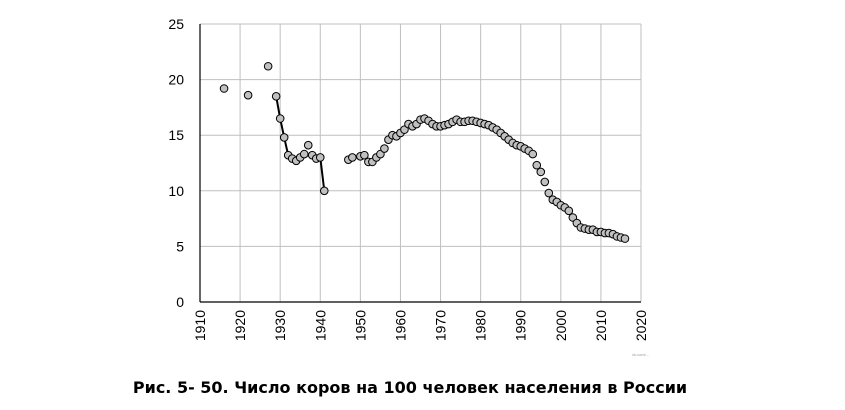  Describe the element at coordinates (360, 325) in the screenshot. I see `x-tick-label: 1950` at that location.